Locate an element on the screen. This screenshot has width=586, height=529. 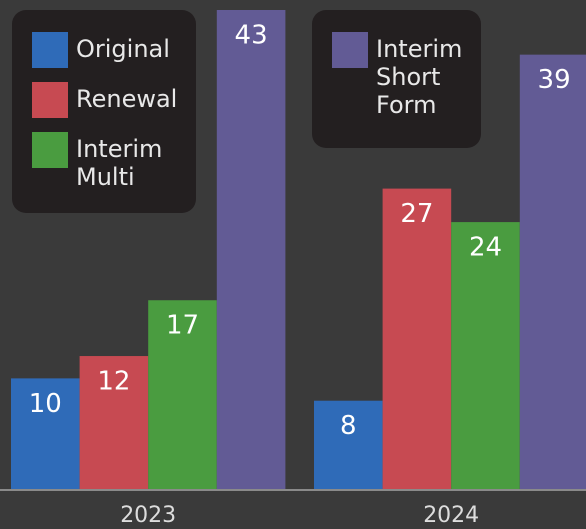
value-label: 12 is located at coordinates (113, 382).